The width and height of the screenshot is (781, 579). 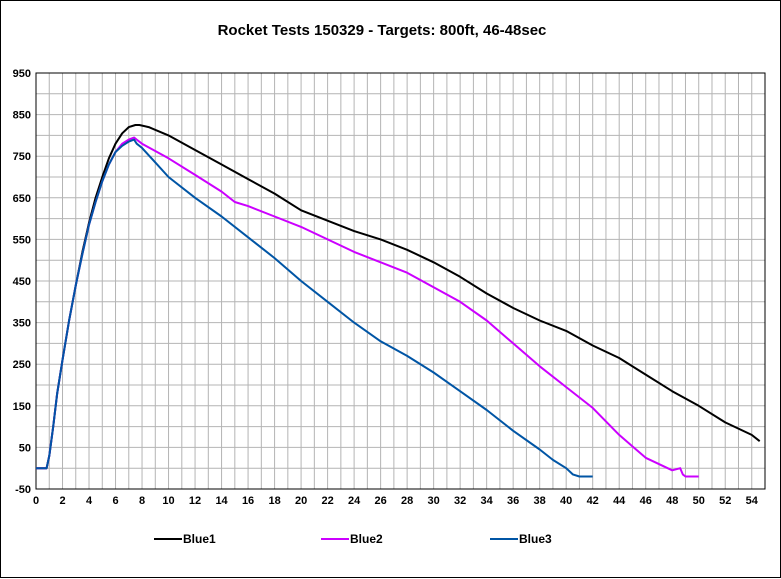 I want to click on y-axis-tick-labels: -50 50 150 250 350 450 550 650 750 850 950, so click(x=22, y=282).